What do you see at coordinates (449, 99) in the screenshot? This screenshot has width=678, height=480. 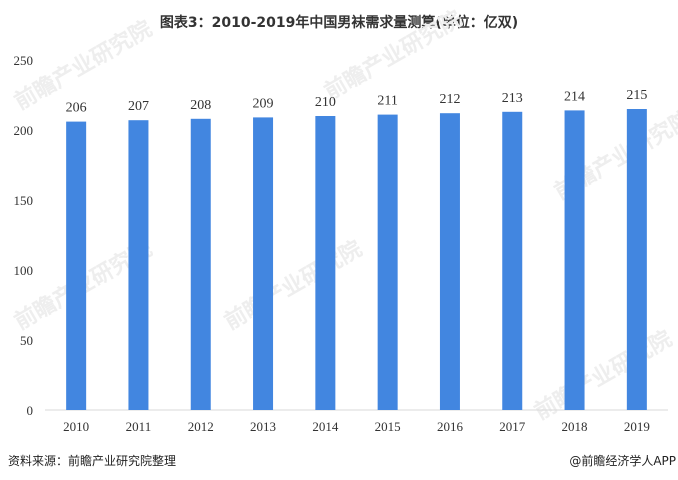 I see `data-label: 212` at bounding box center [449, 99].